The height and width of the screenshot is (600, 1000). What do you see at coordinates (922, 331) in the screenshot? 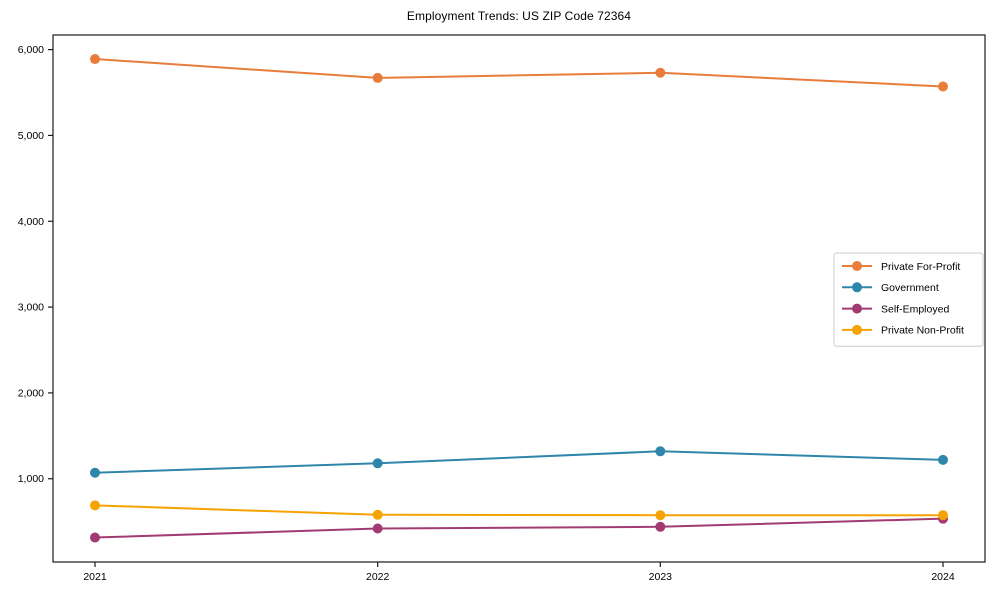
I see `legend-label: Private Non-Profit` at bounding box center [922, 331].